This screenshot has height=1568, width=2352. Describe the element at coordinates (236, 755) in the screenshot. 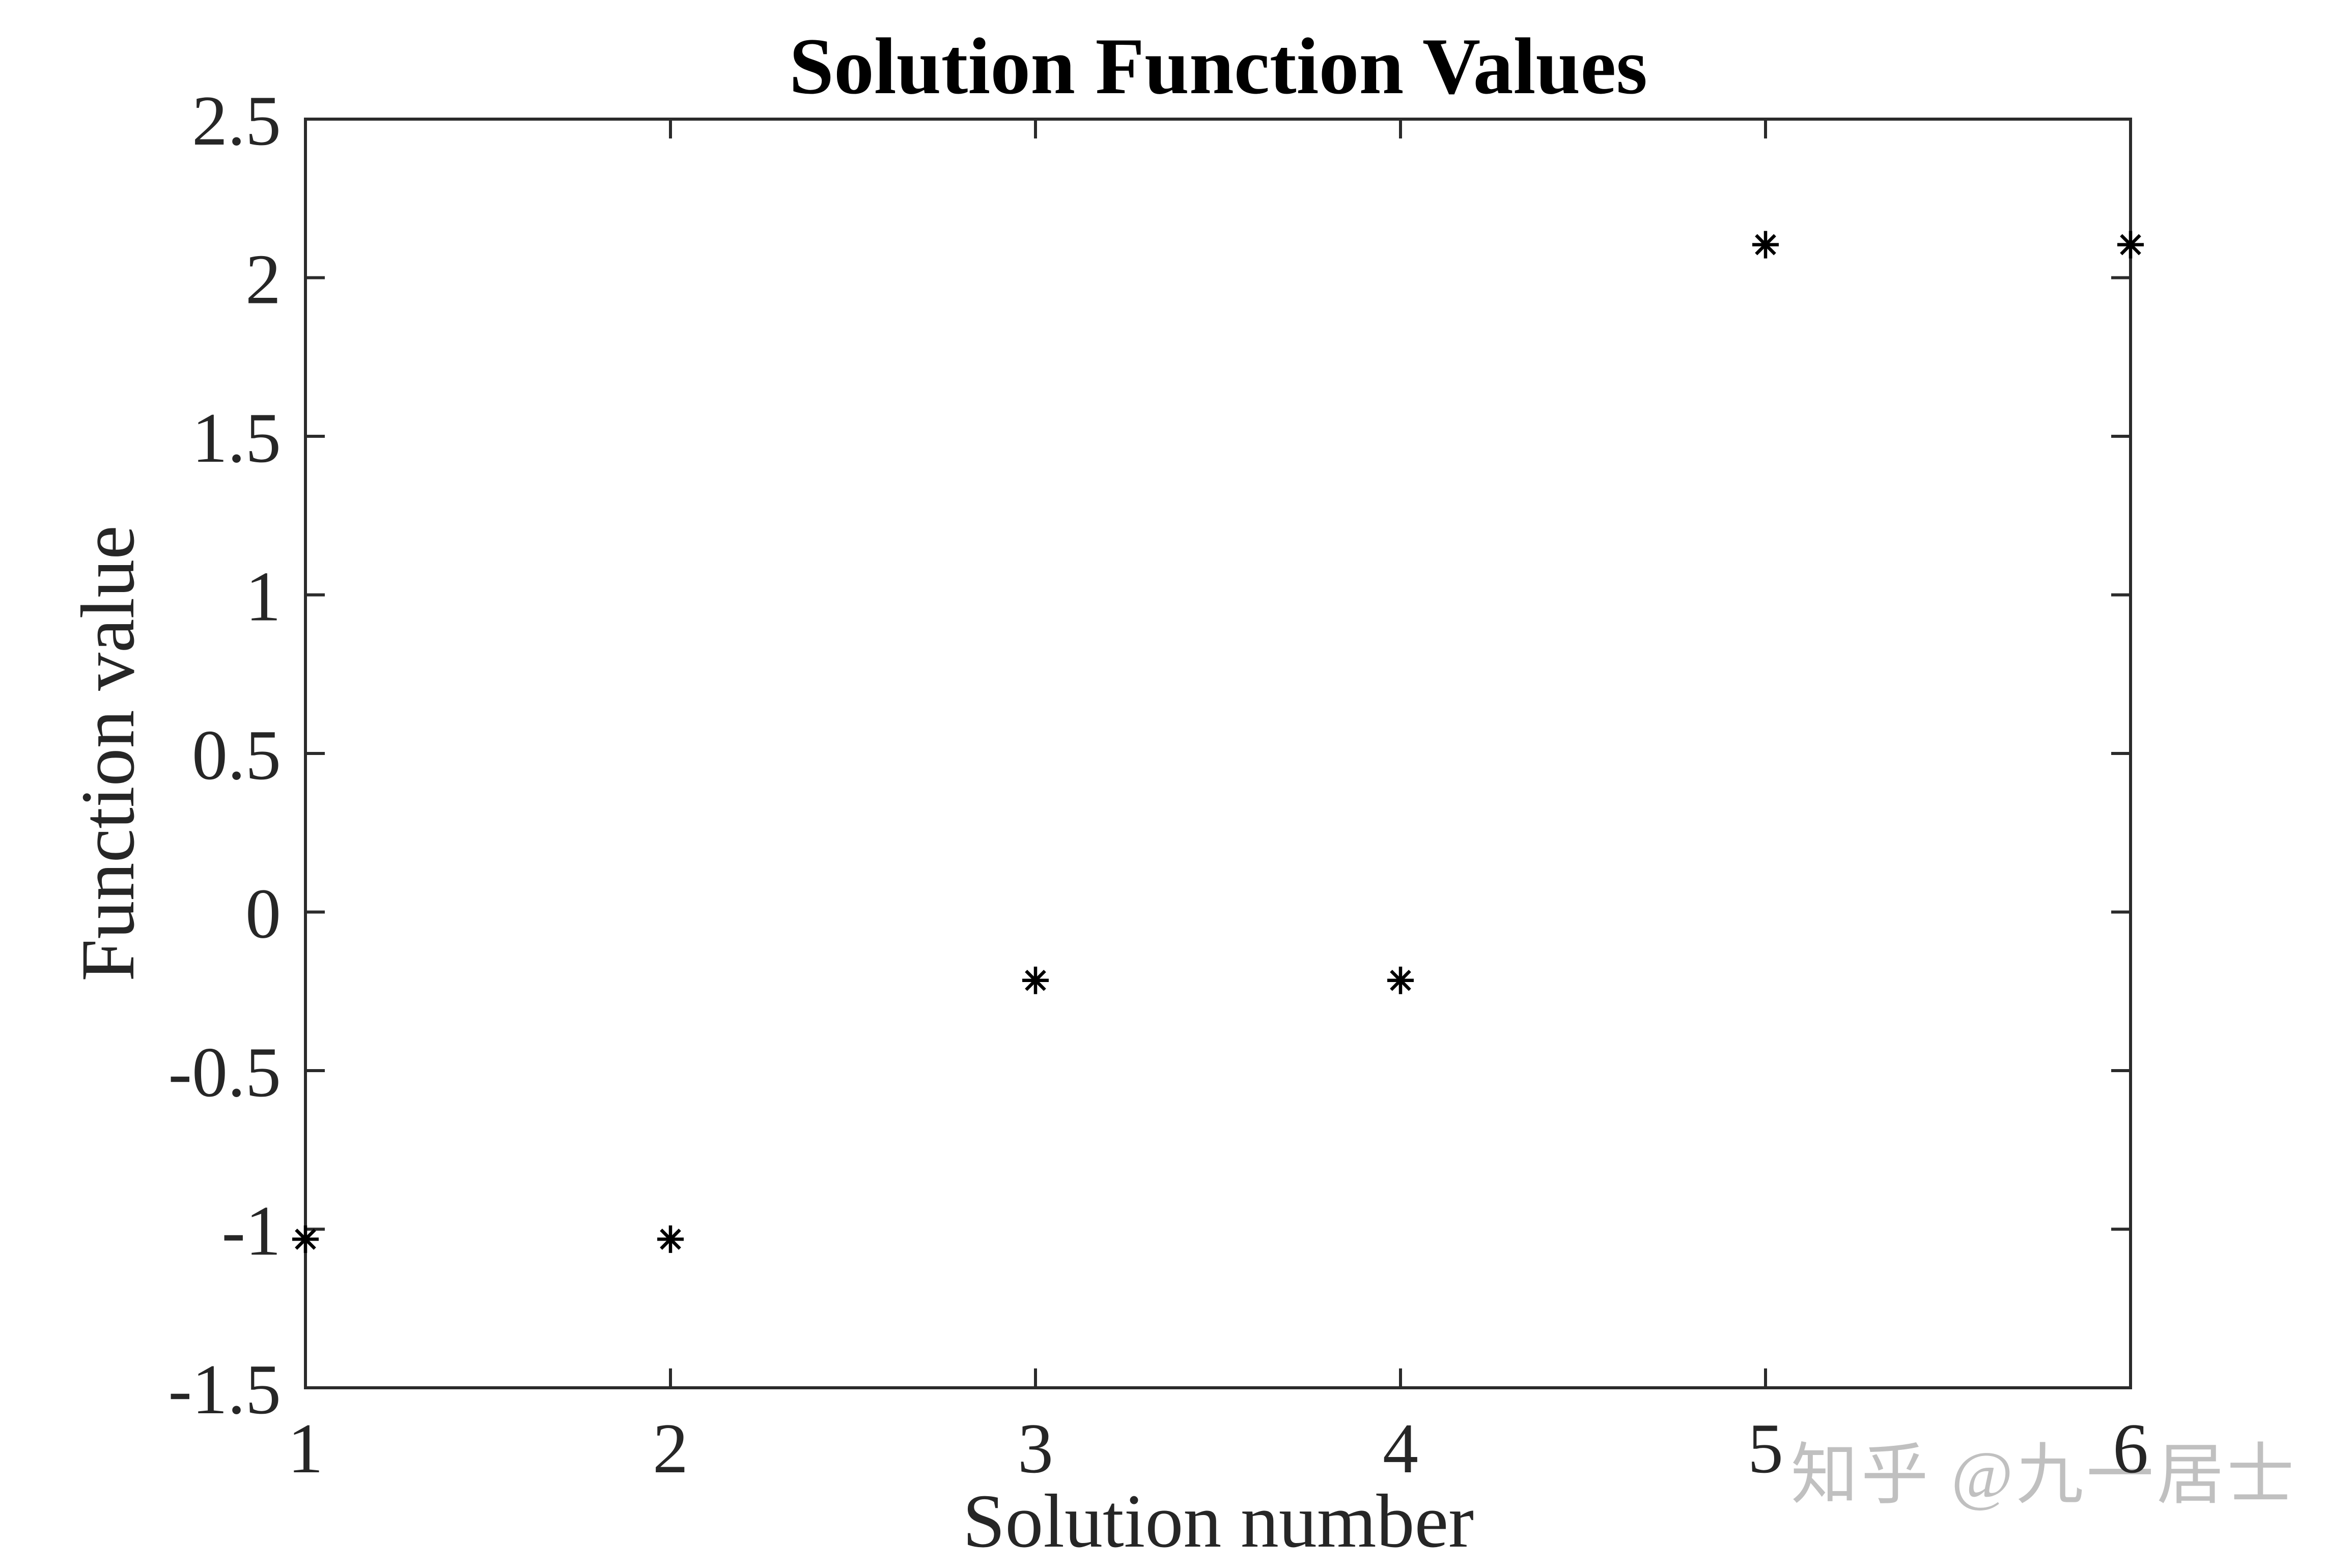

I see `y-tick-label: 0.5` at that location.